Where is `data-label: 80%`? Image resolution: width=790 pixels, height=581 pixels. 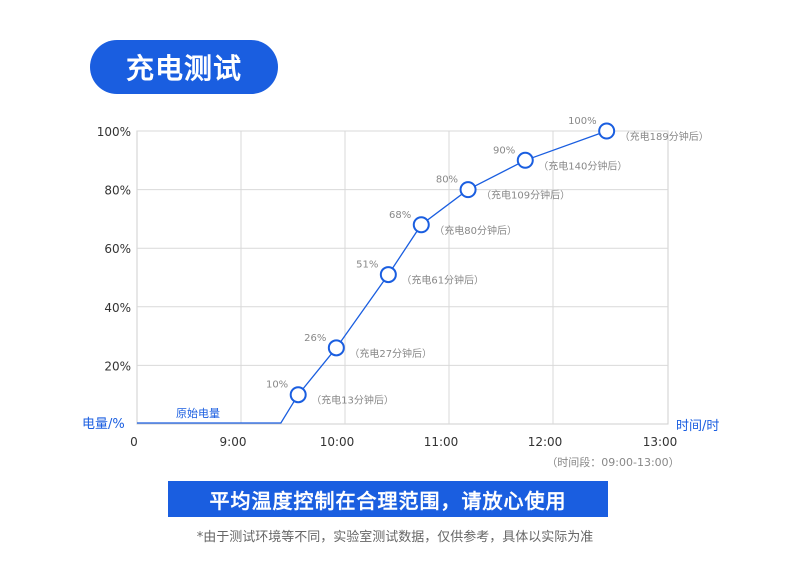 data-label: 80% is located at coordinates (447, 180).